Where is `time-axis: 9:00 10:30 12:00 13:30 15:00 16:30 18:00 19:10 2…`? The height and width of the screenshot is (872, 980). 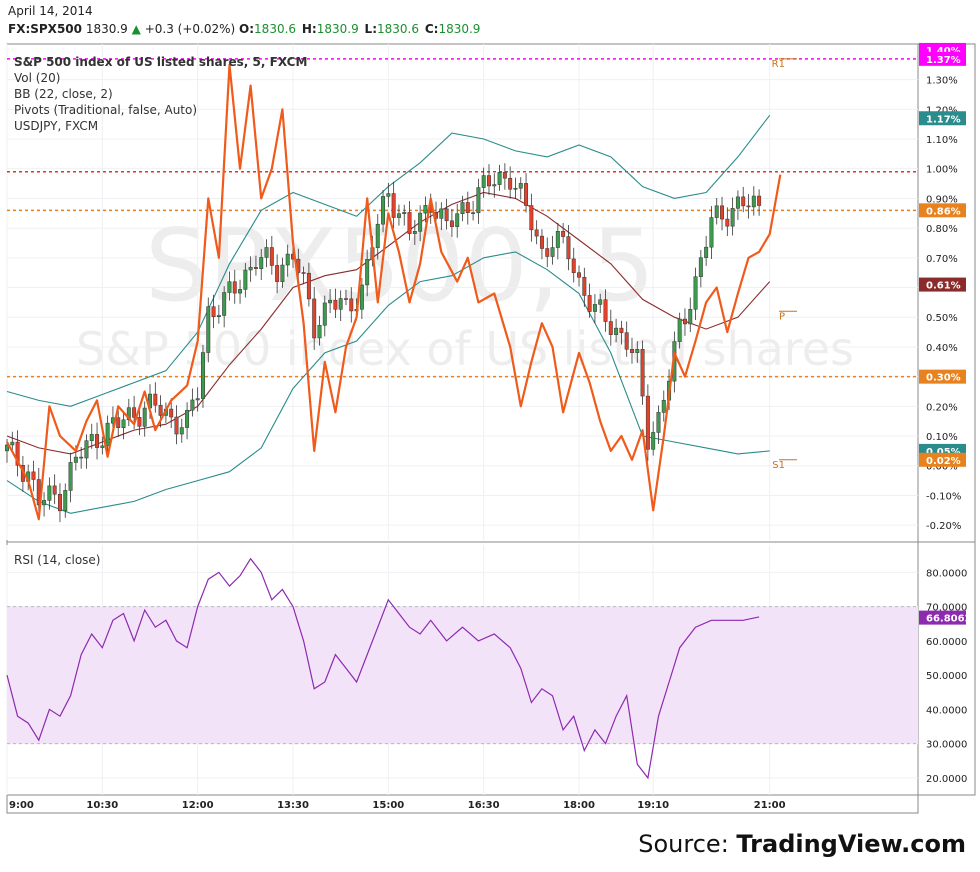
time-axis: 9:00 10:30 12:00 13:30 15:00 16:30 18:00 19:10 2… is located at coordinates (397, 805).